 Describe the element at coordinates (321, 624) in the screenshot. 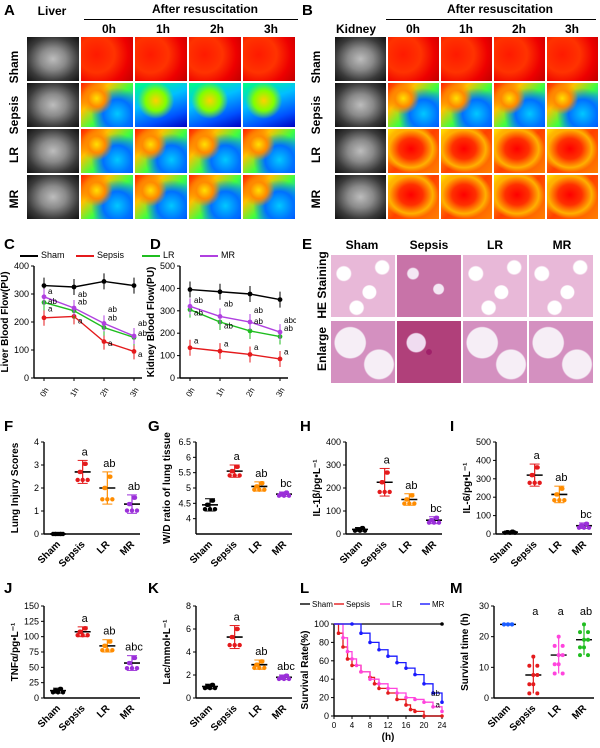

I see `chart-l-ytick-label-5: 100` at that location.